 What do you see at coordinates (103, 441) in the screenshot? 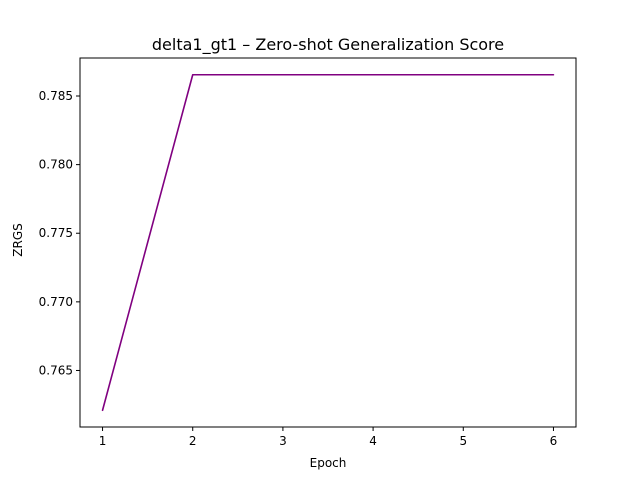
I see `x-tick-label: 1` at bounding box center [103, 441].